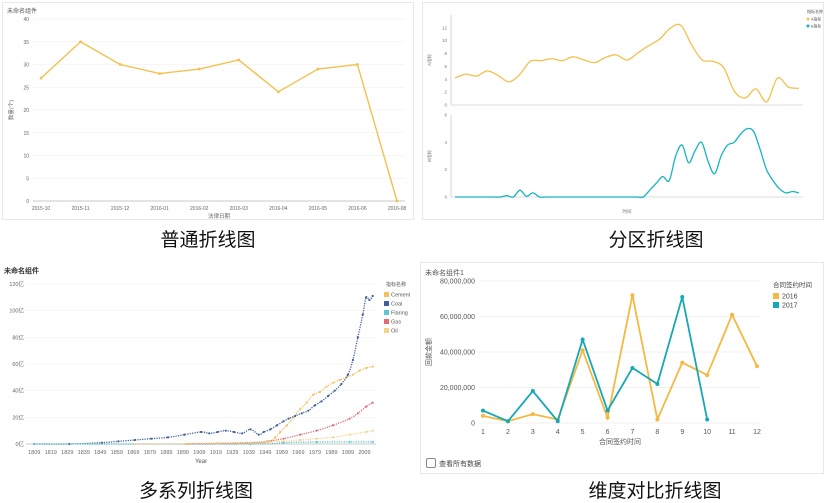 This screenshot has width=825, height=503. Describe the element at coordinates (445, 53) in the screenshot. I see `y-tick-label: 8` at that location.